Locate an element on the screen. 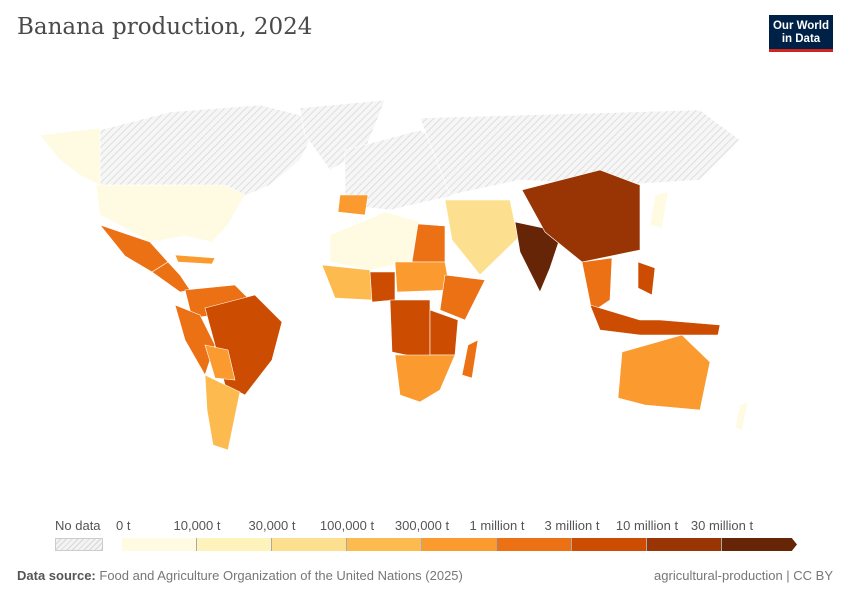  legend-no-data-label: No data is located at coordinates (78, 525).